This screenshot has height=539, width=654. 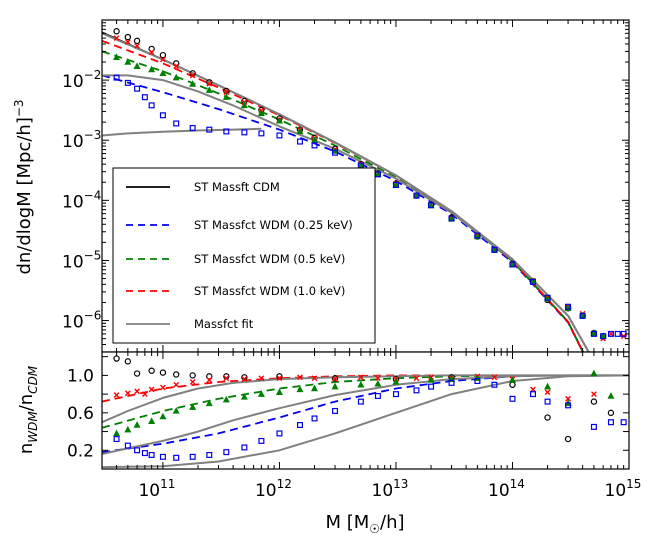 I want to click on x-tick-label-0: 1011, so click(x=156, y=489).